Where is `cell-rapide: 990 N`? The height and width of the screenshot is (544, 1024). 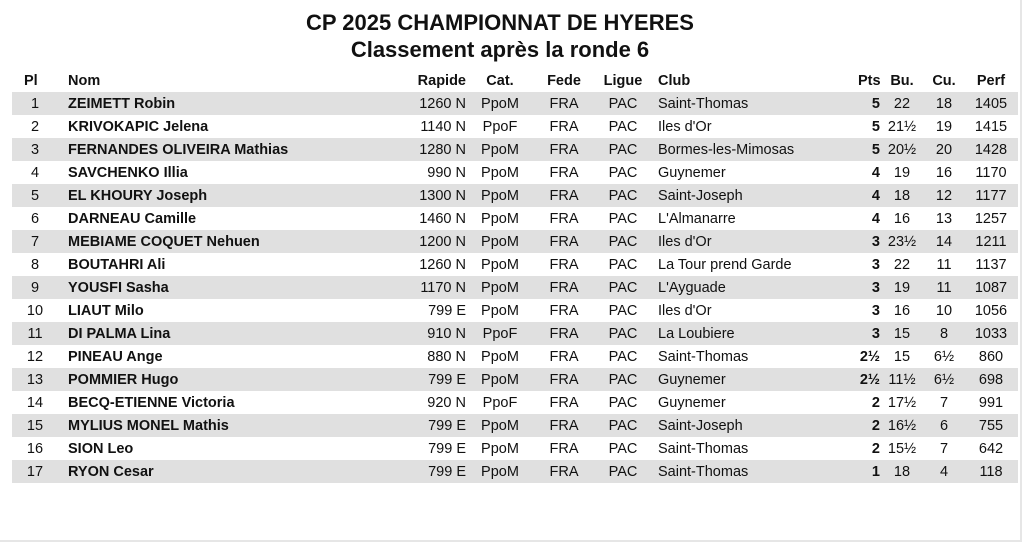
cell-rapide: 990 N is located at coordinates (416, 172).